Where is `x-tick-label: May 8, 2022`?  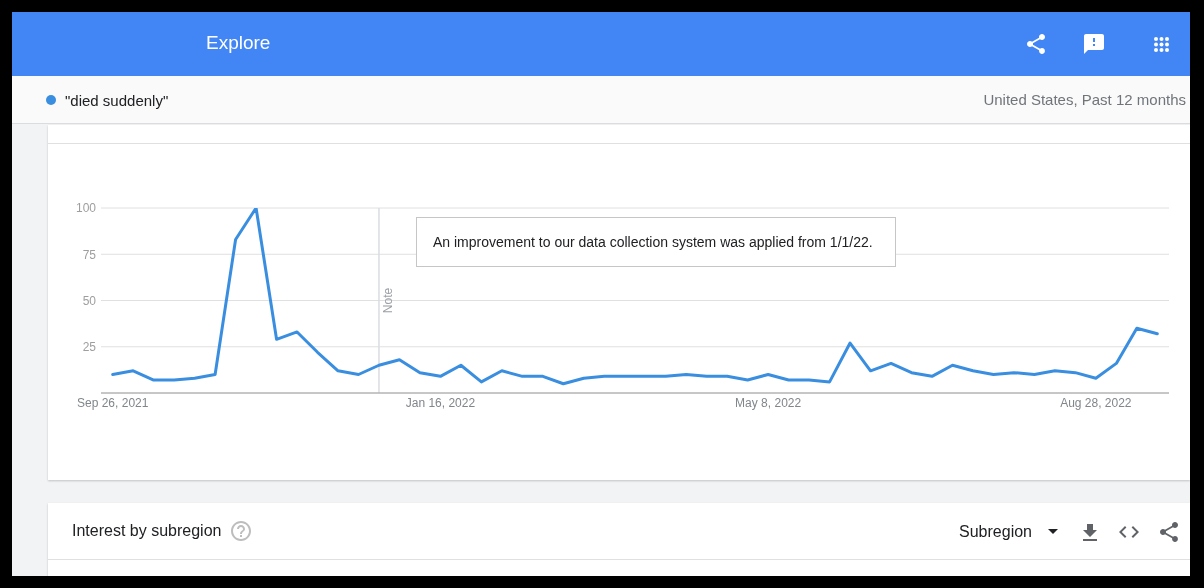
x-tick-label: May 8, 2022 is located at coordinates (768, 402).